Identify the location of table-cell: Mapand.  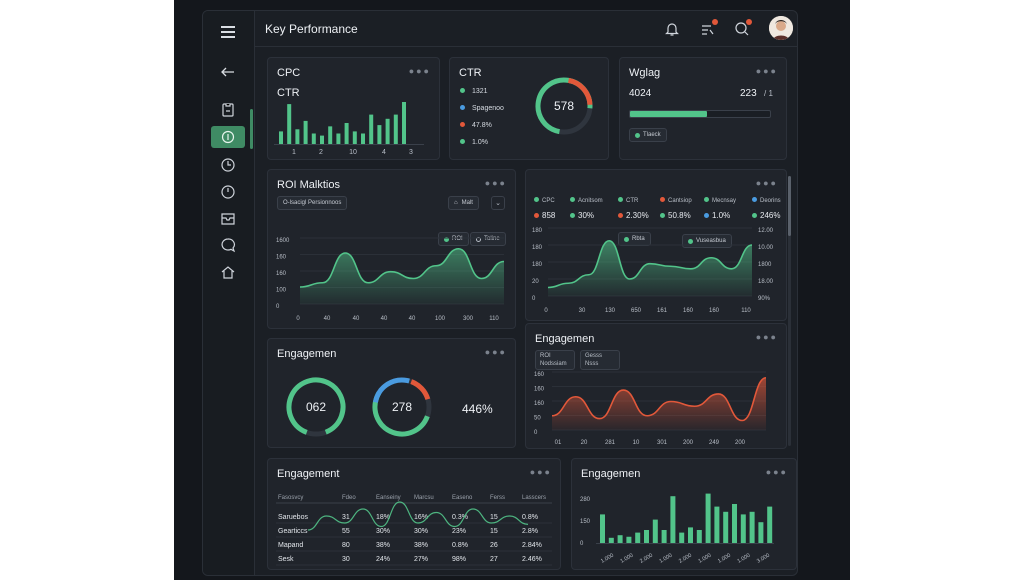
(290, 545).